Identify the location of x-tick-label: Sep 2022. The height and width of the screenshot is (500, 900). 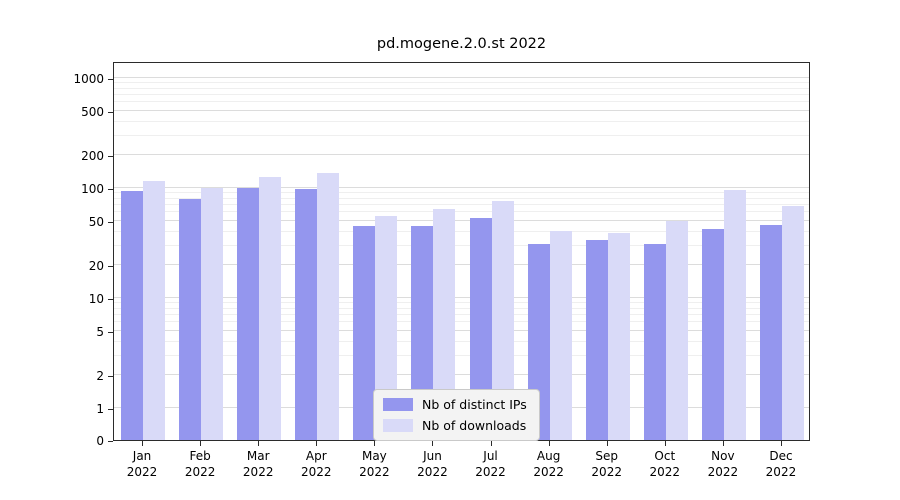
(606, 464).